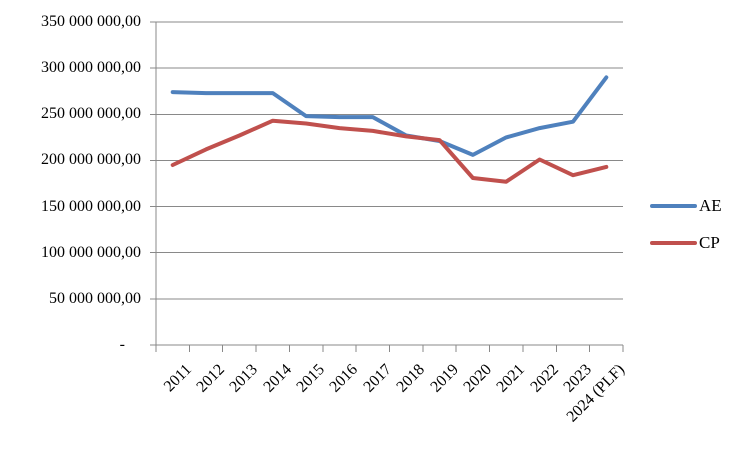 The height and width of the screenshot is (466, 750). What do you see at coordinates (130, 344) in the screenshot?
I see `y-axis-tick-label: -` at bounding box center [130, 344].